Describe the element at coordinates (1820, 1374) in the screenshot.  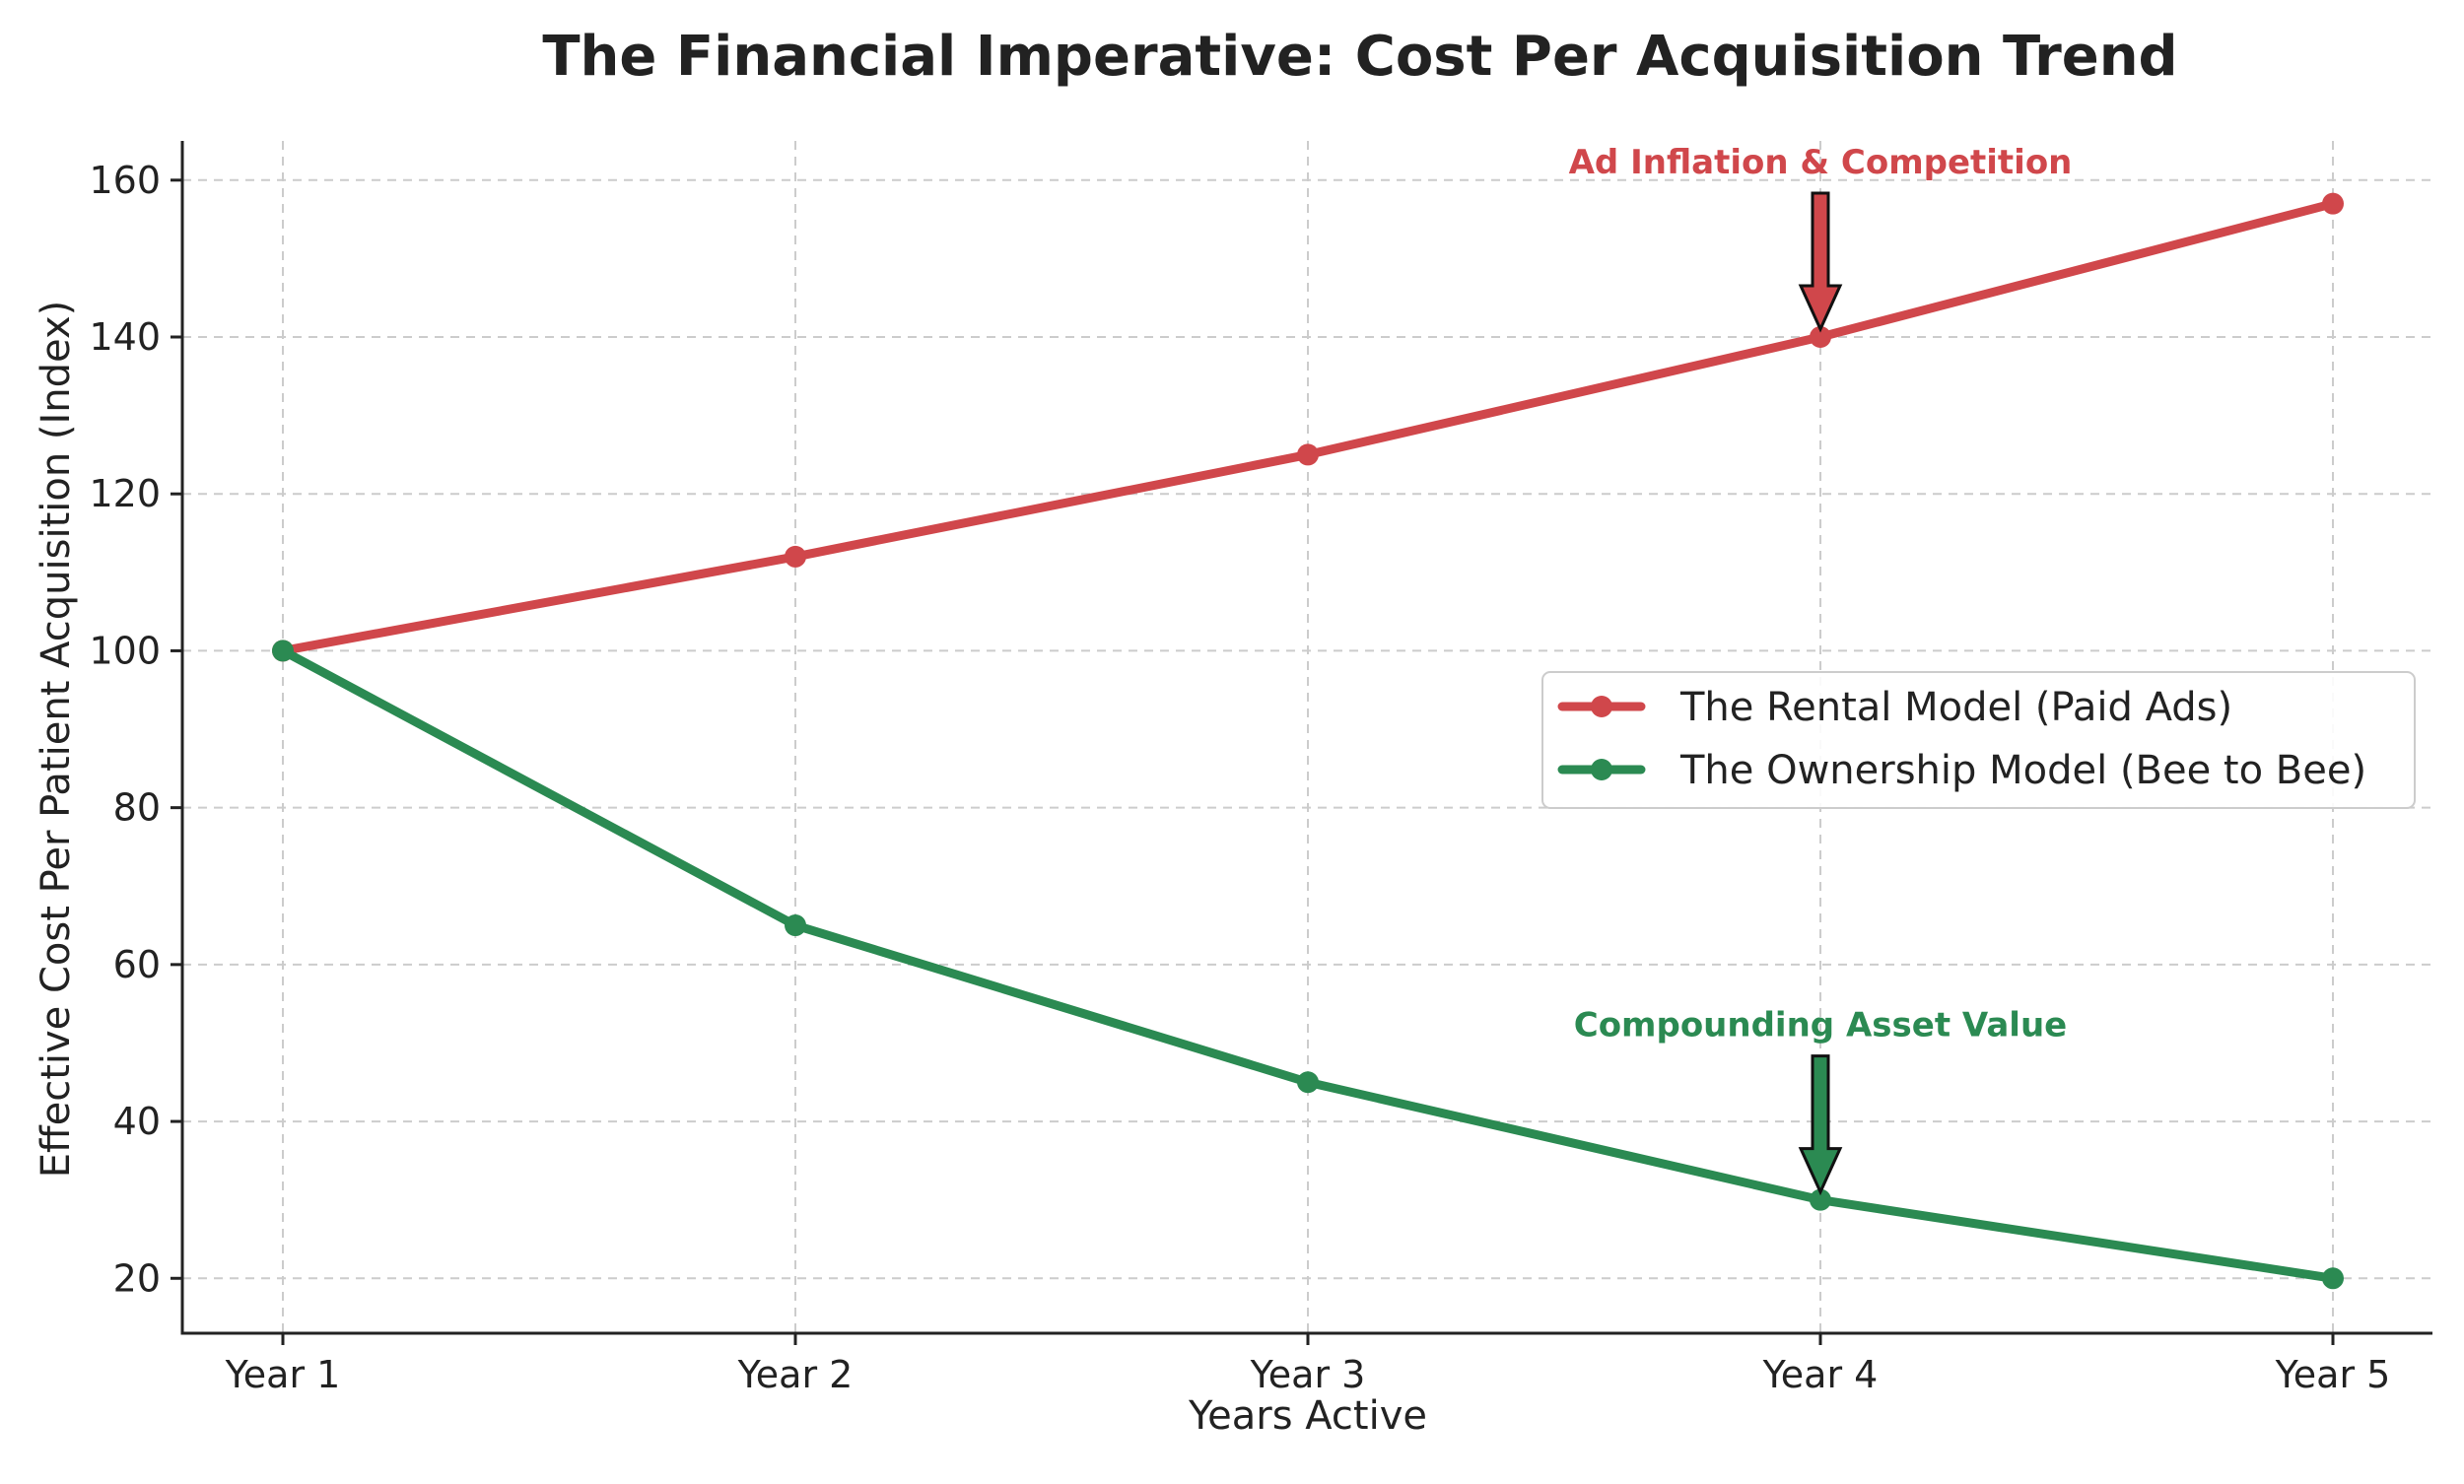
I see `x-tick-label: Year 4` at that location.